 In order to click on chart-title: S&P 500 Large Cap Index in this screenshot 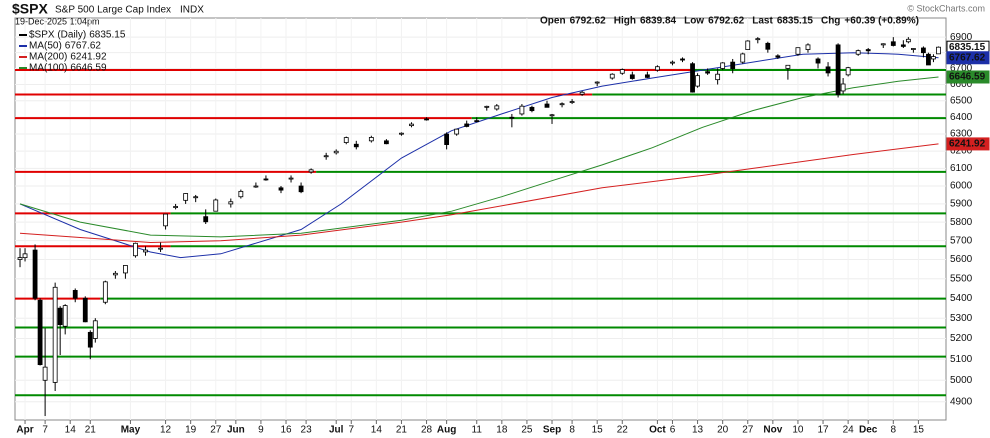, I will do `click(113, 10)`.